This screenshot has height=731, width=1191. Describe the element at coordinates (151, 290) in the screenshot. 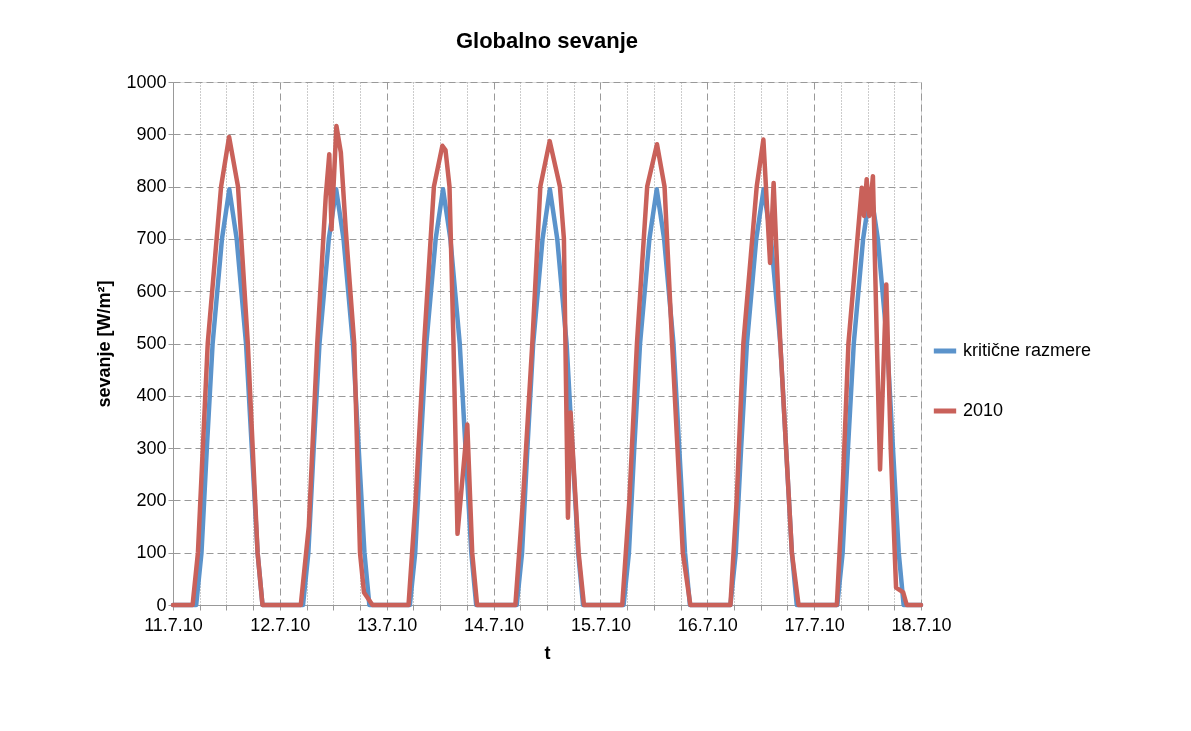

I see `y-tick-label: 600` at that location.